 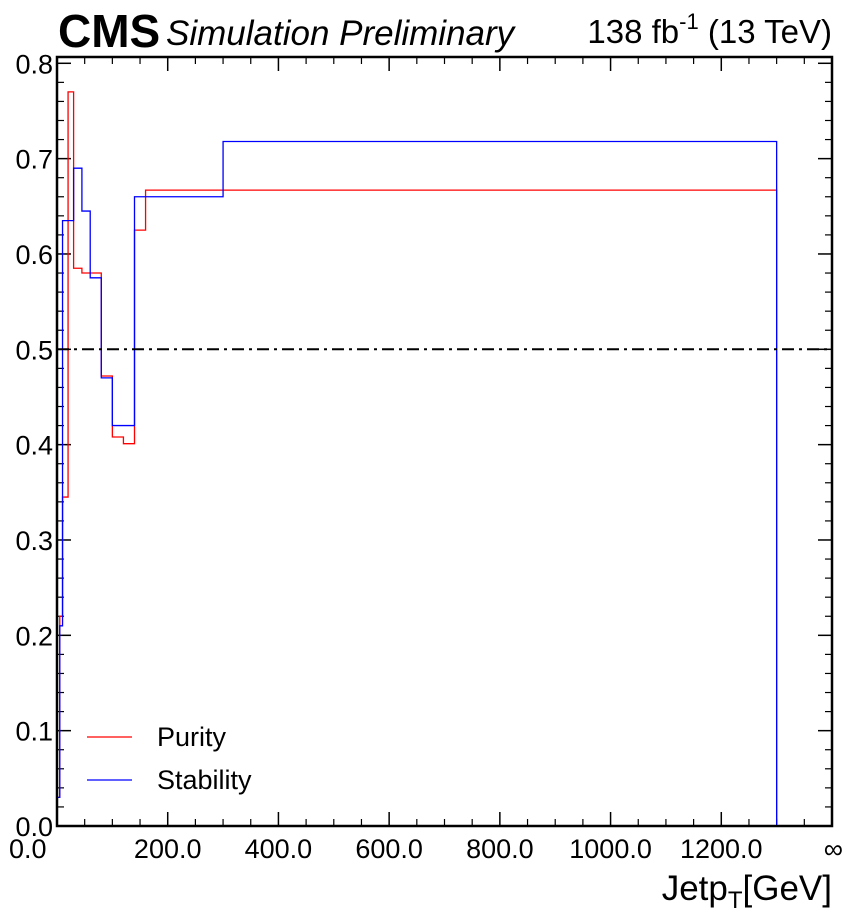 I want to click on x-tick-label: 0.0, so click(x=28, y=849).